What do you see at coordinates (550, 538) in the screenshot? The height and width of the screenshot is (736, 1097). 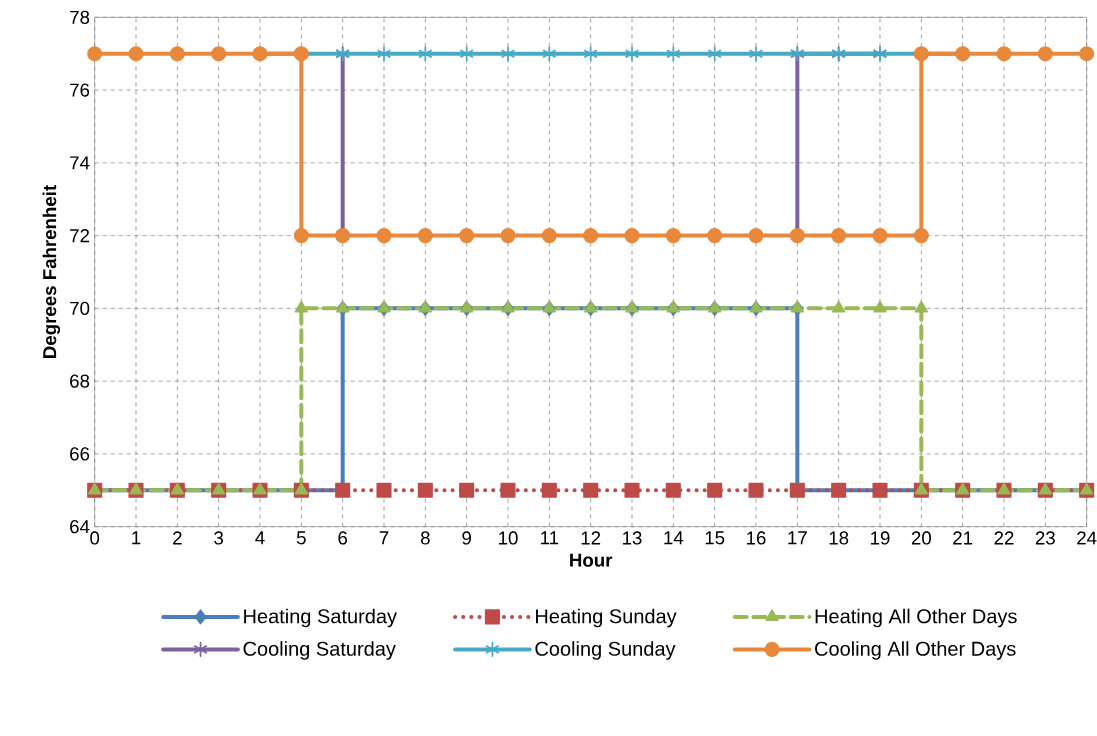 I see `x-tick-label: 11` at bounding box center [550, 538].